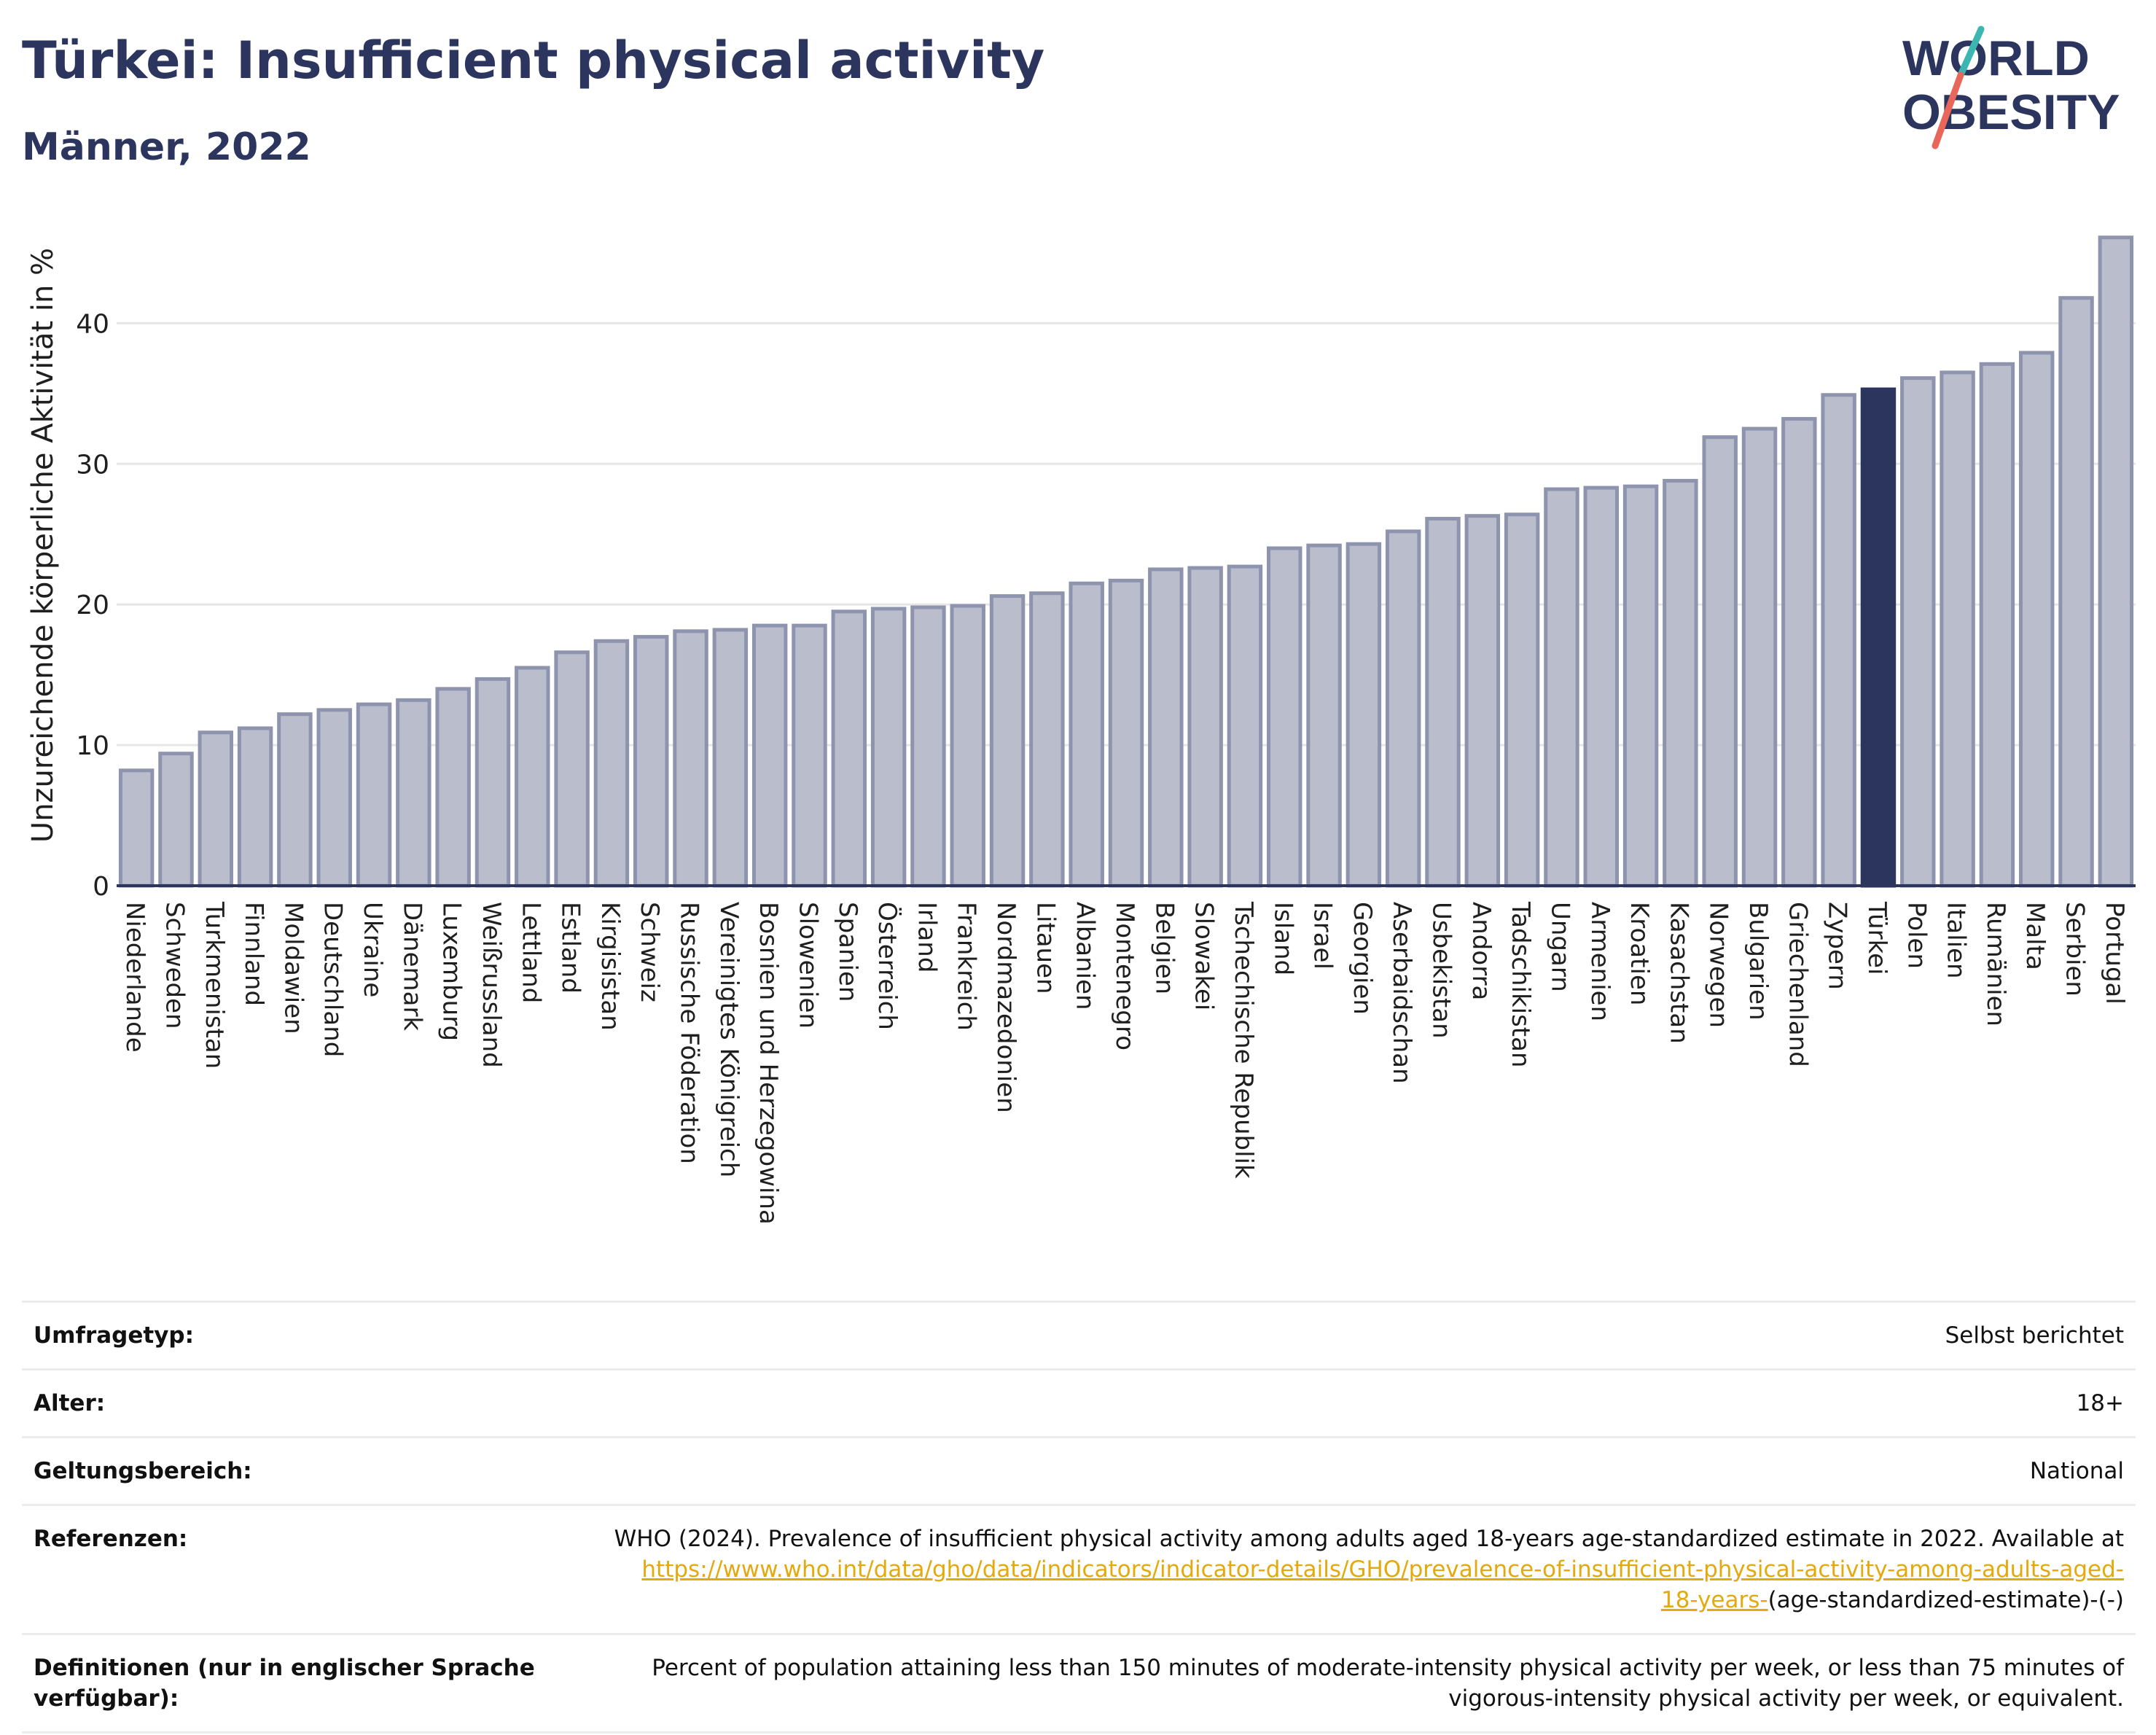 Image resolution: width=2156 pixels, height=1735 pixels. What do you see at coordinates (847, 952) in the screenshot?
I see `x-tick-label: Spanien` at bounding box center [847, 952].